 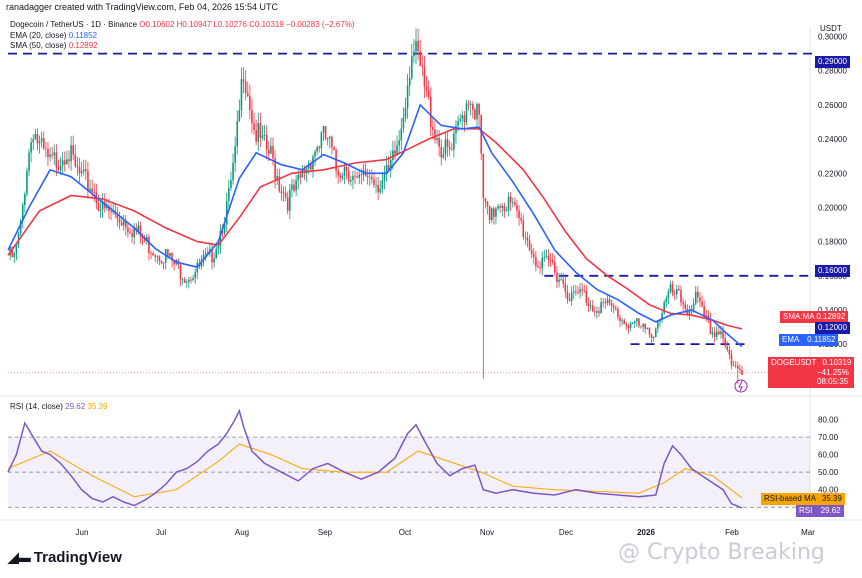 I want to click on price-tick-label: 0.22000, so click(x=832, y=173).